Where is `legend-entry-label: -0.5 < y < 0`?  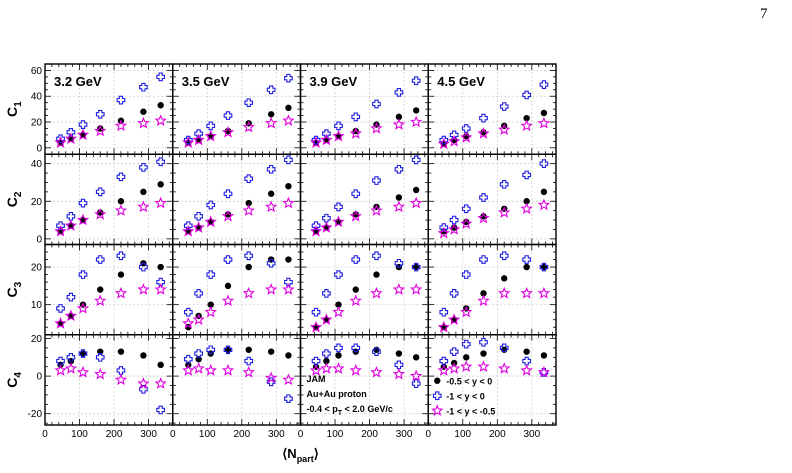
legend-entry-label: -0.5 < y < 0 is located at coordinates (469, 381).